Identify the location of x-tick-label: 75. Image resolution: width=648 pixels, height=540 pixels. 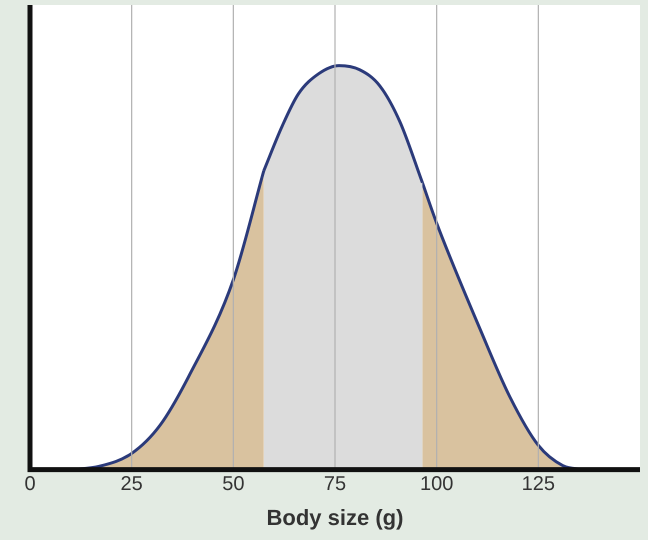
(335, 484).